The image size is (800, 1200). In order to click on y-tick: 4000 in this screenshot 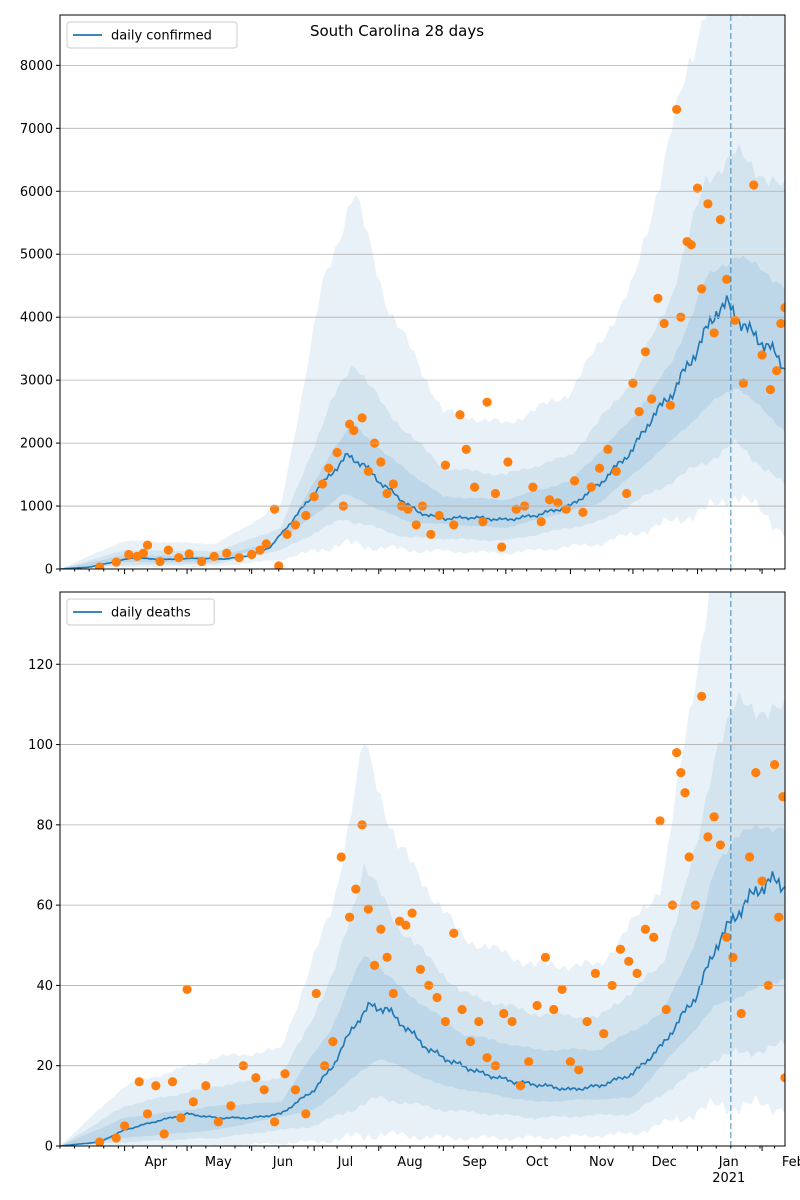, I will do `click(40, 318)`.